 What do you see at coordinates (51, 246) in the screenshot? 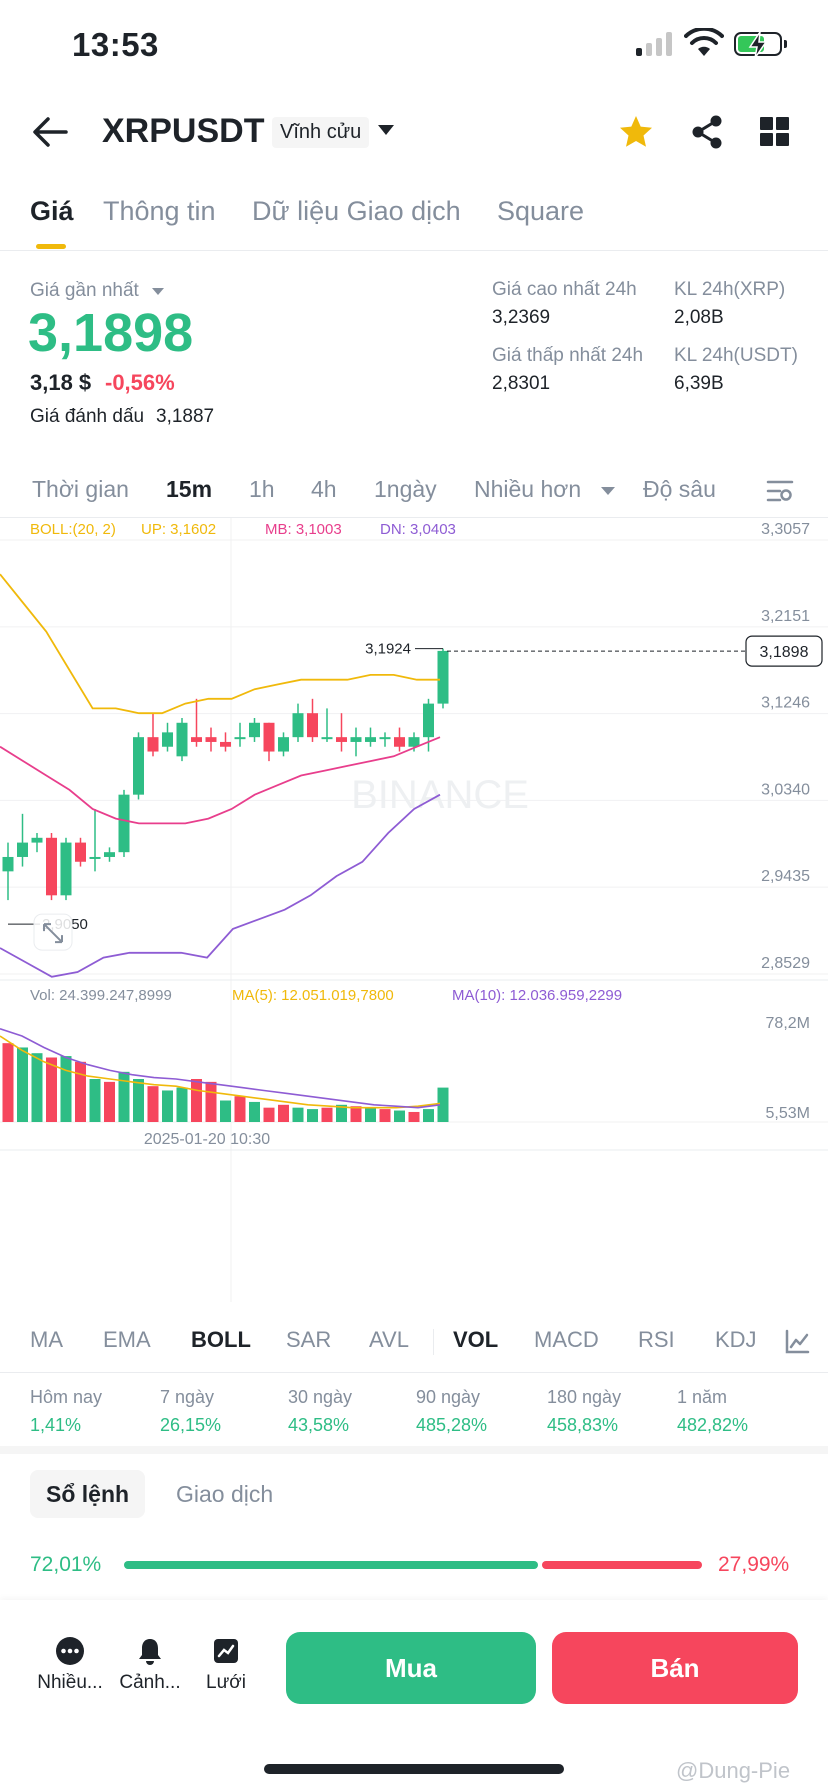
I see `active-tab-indicator` at bounding box center [51, 246].